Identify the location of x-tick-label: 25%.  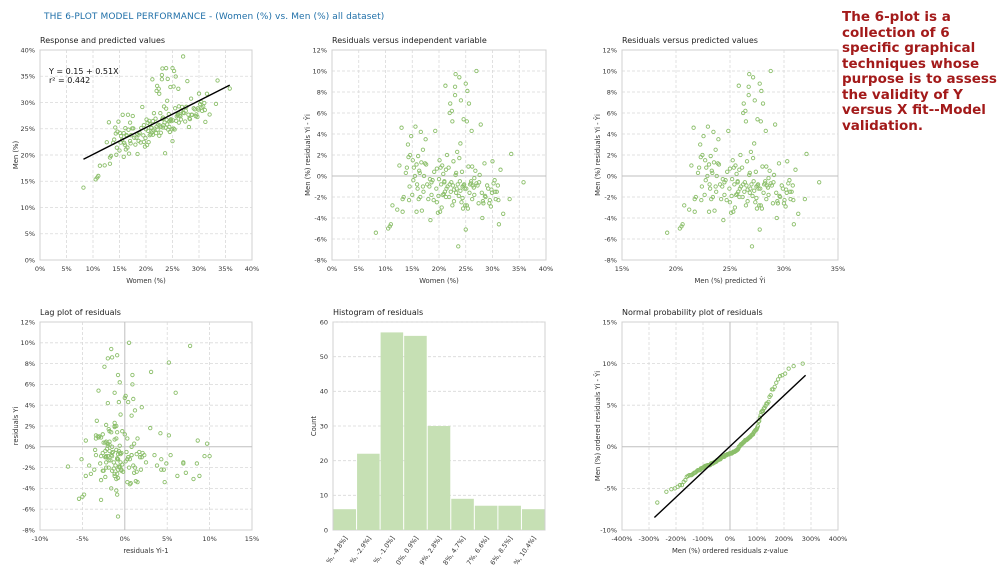
(172, 269).